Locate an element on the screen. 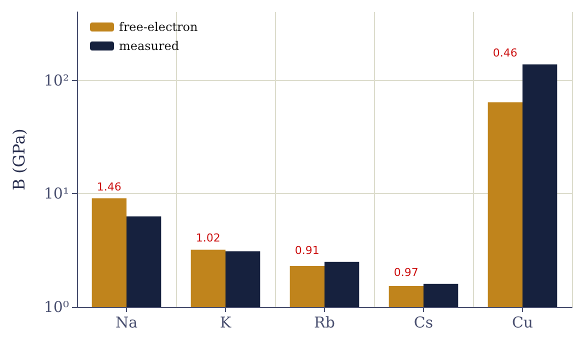  x-tick-label: Na is located at coordinates (126, 323).